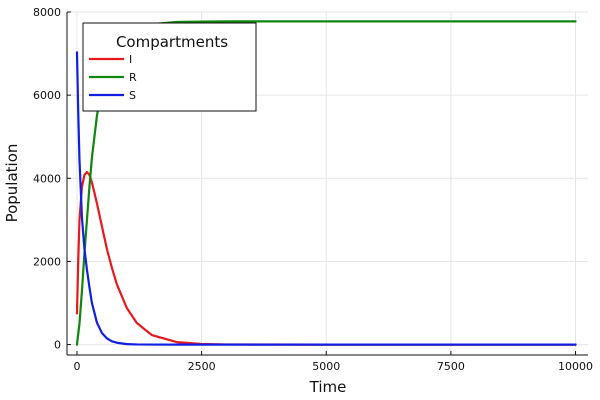  I want to click on x-tick-label: 7500, so click(451, 366).